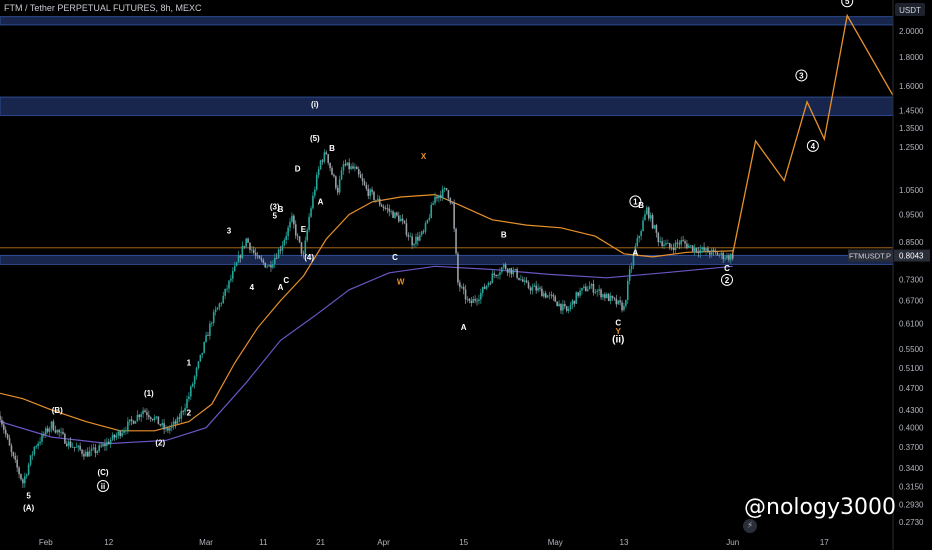 This screenshot has height=550, width=932. Describe the element at coordinates (618, 340) in the screenshot. I see `wave-label: (ii)` at that location.